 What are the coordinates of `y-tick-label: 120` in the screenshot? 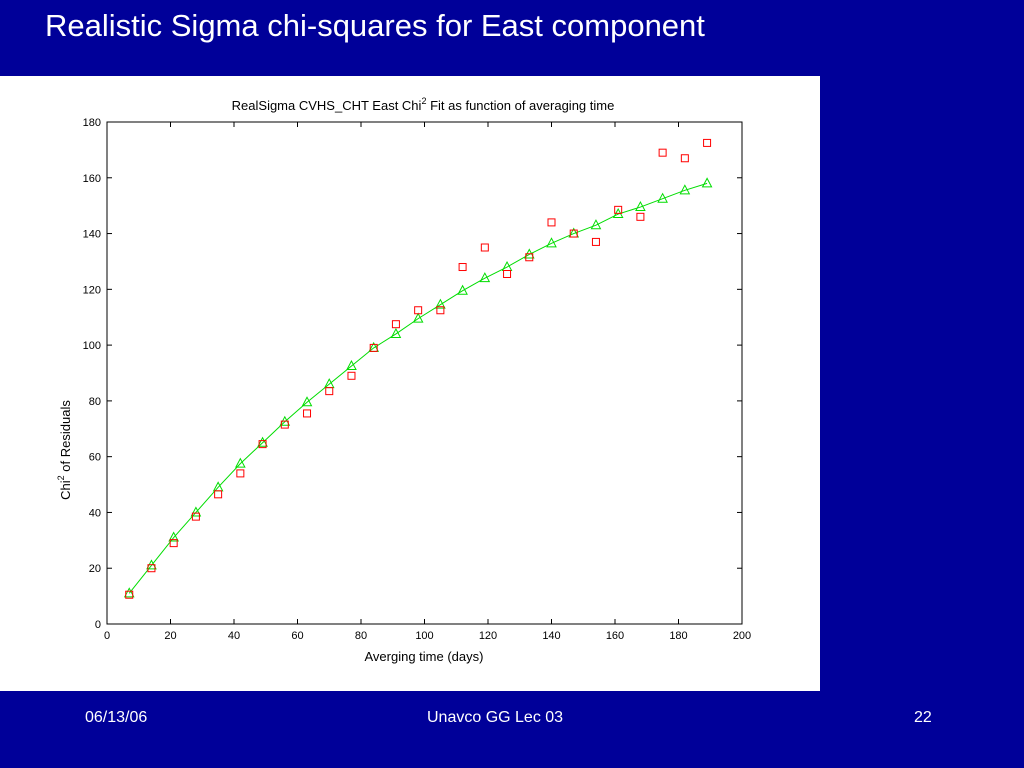 It's located at (92, 290).